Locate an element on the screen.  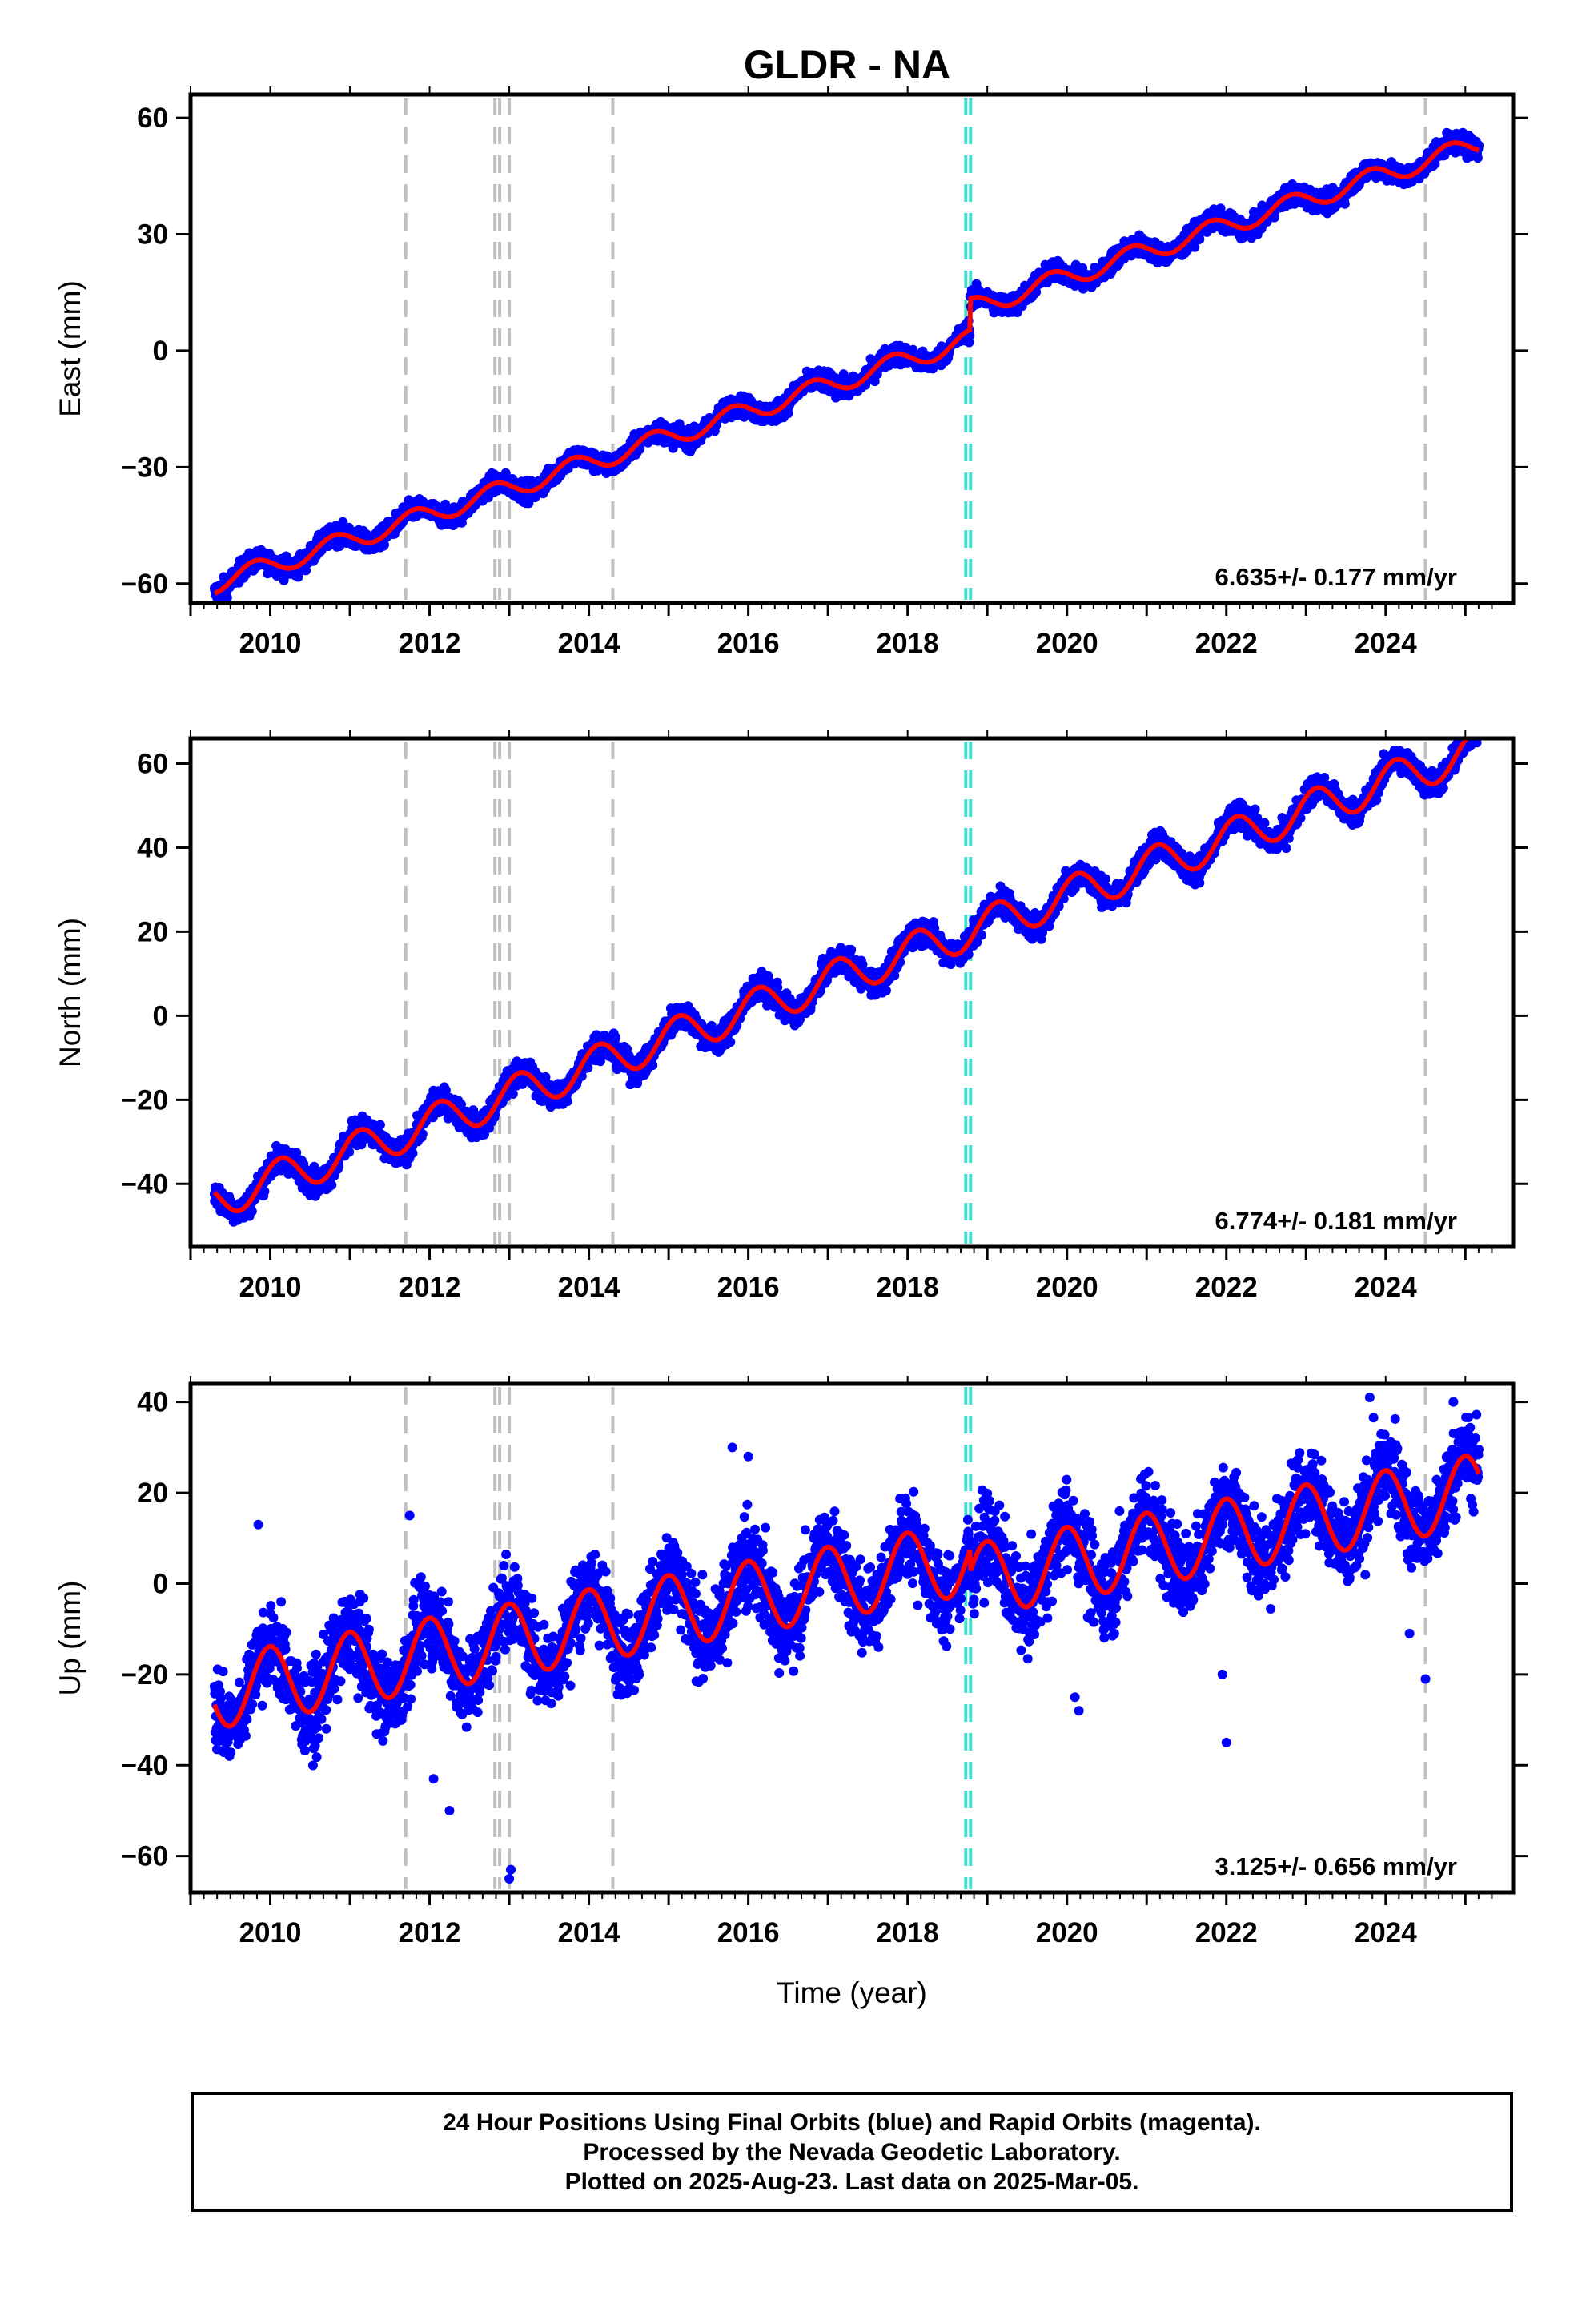
chart-title: GLDR - NA is located at coordinates (847, 64).